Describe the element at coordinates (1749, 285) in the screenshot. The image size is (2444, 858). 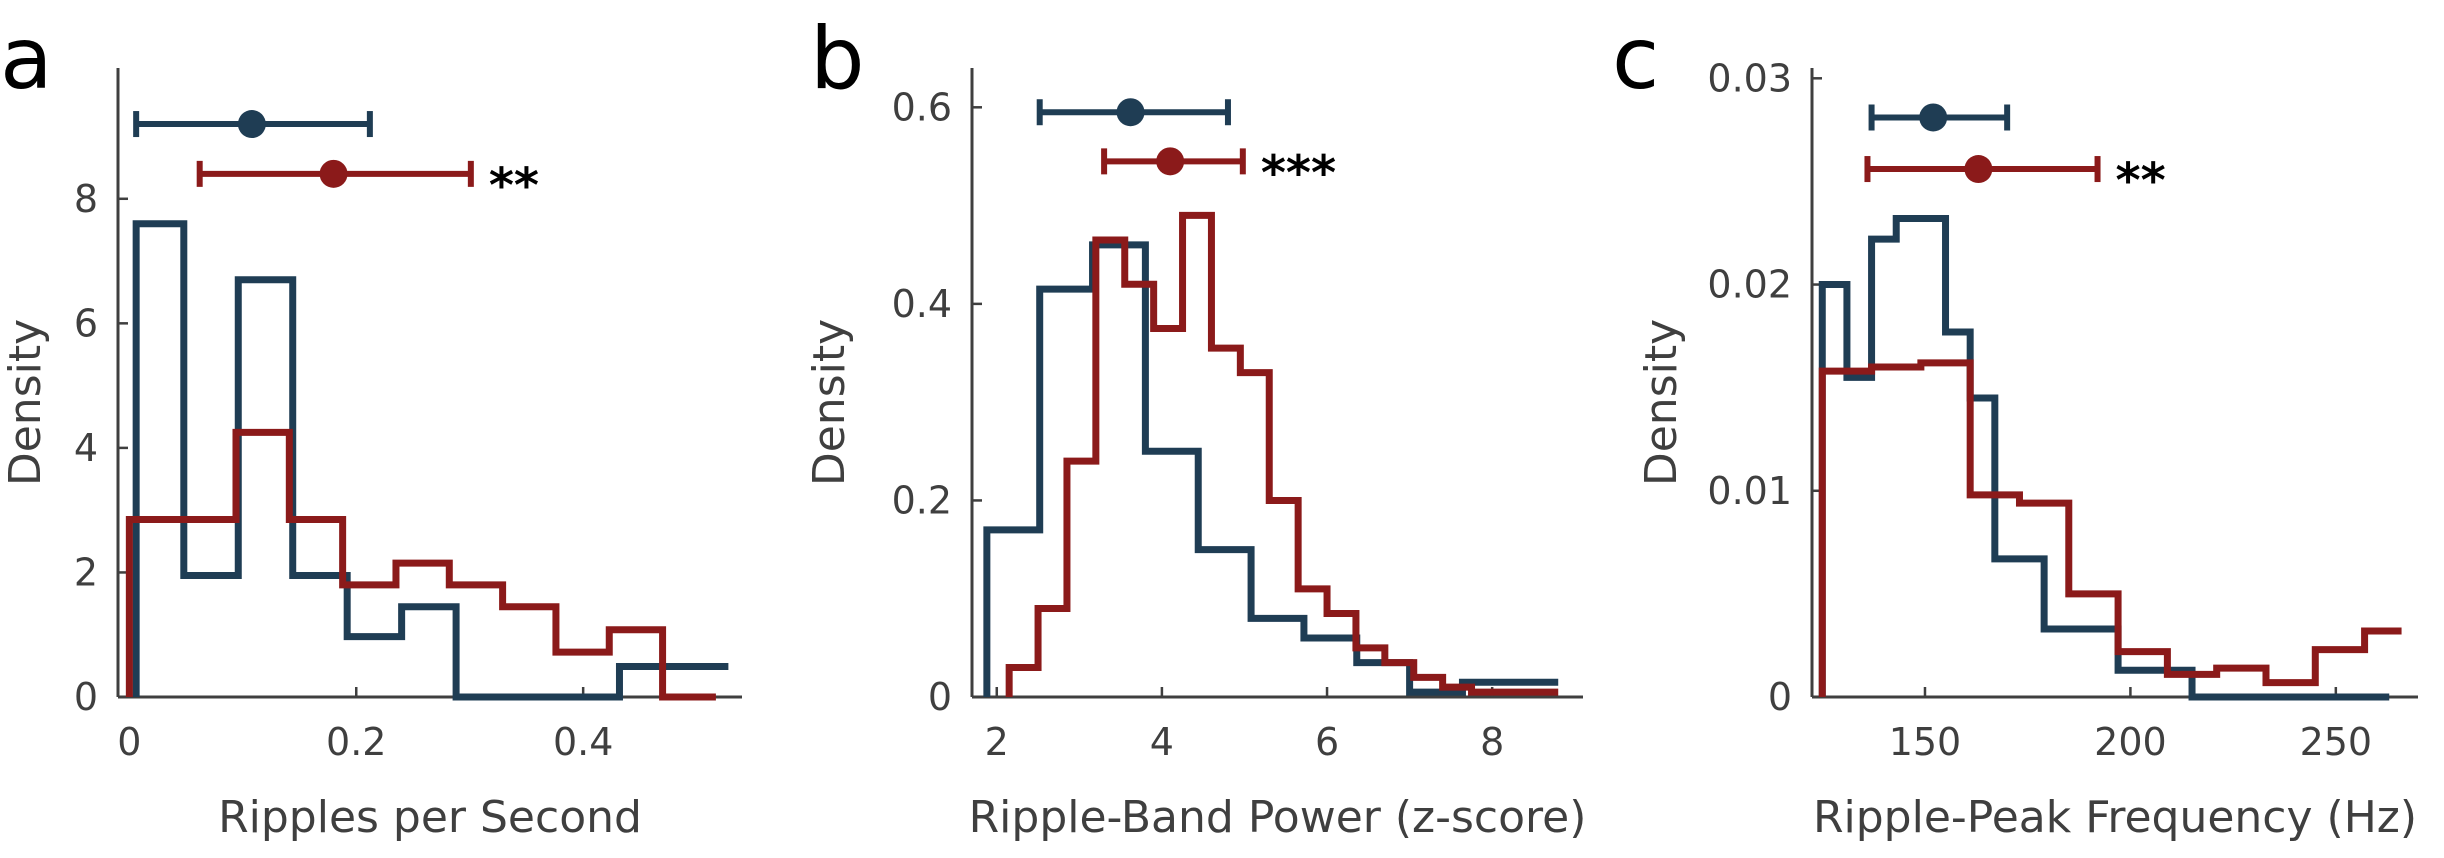
I see `y-tick-label: 0.02` at that location.